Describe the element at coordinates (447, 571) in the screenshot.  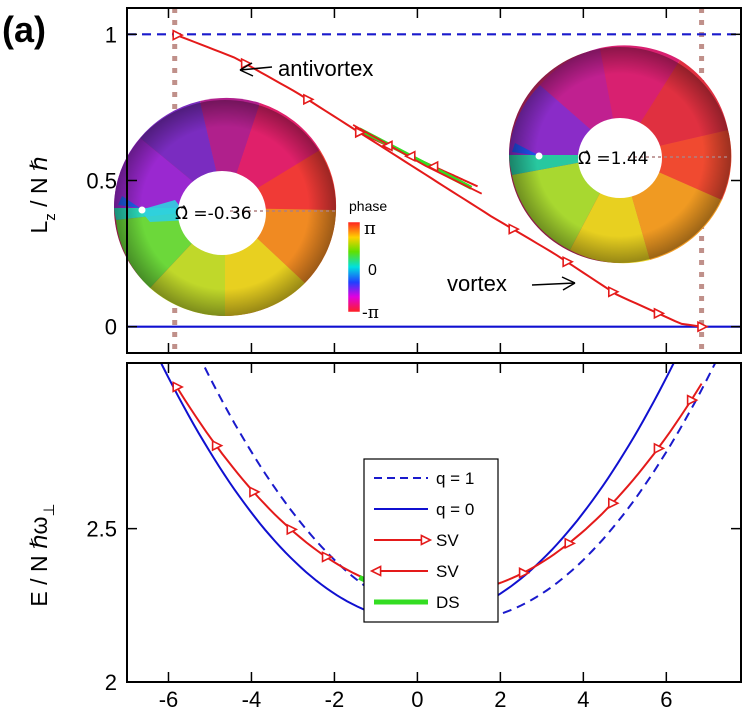
I see `legend-label-3: SV` at that location.